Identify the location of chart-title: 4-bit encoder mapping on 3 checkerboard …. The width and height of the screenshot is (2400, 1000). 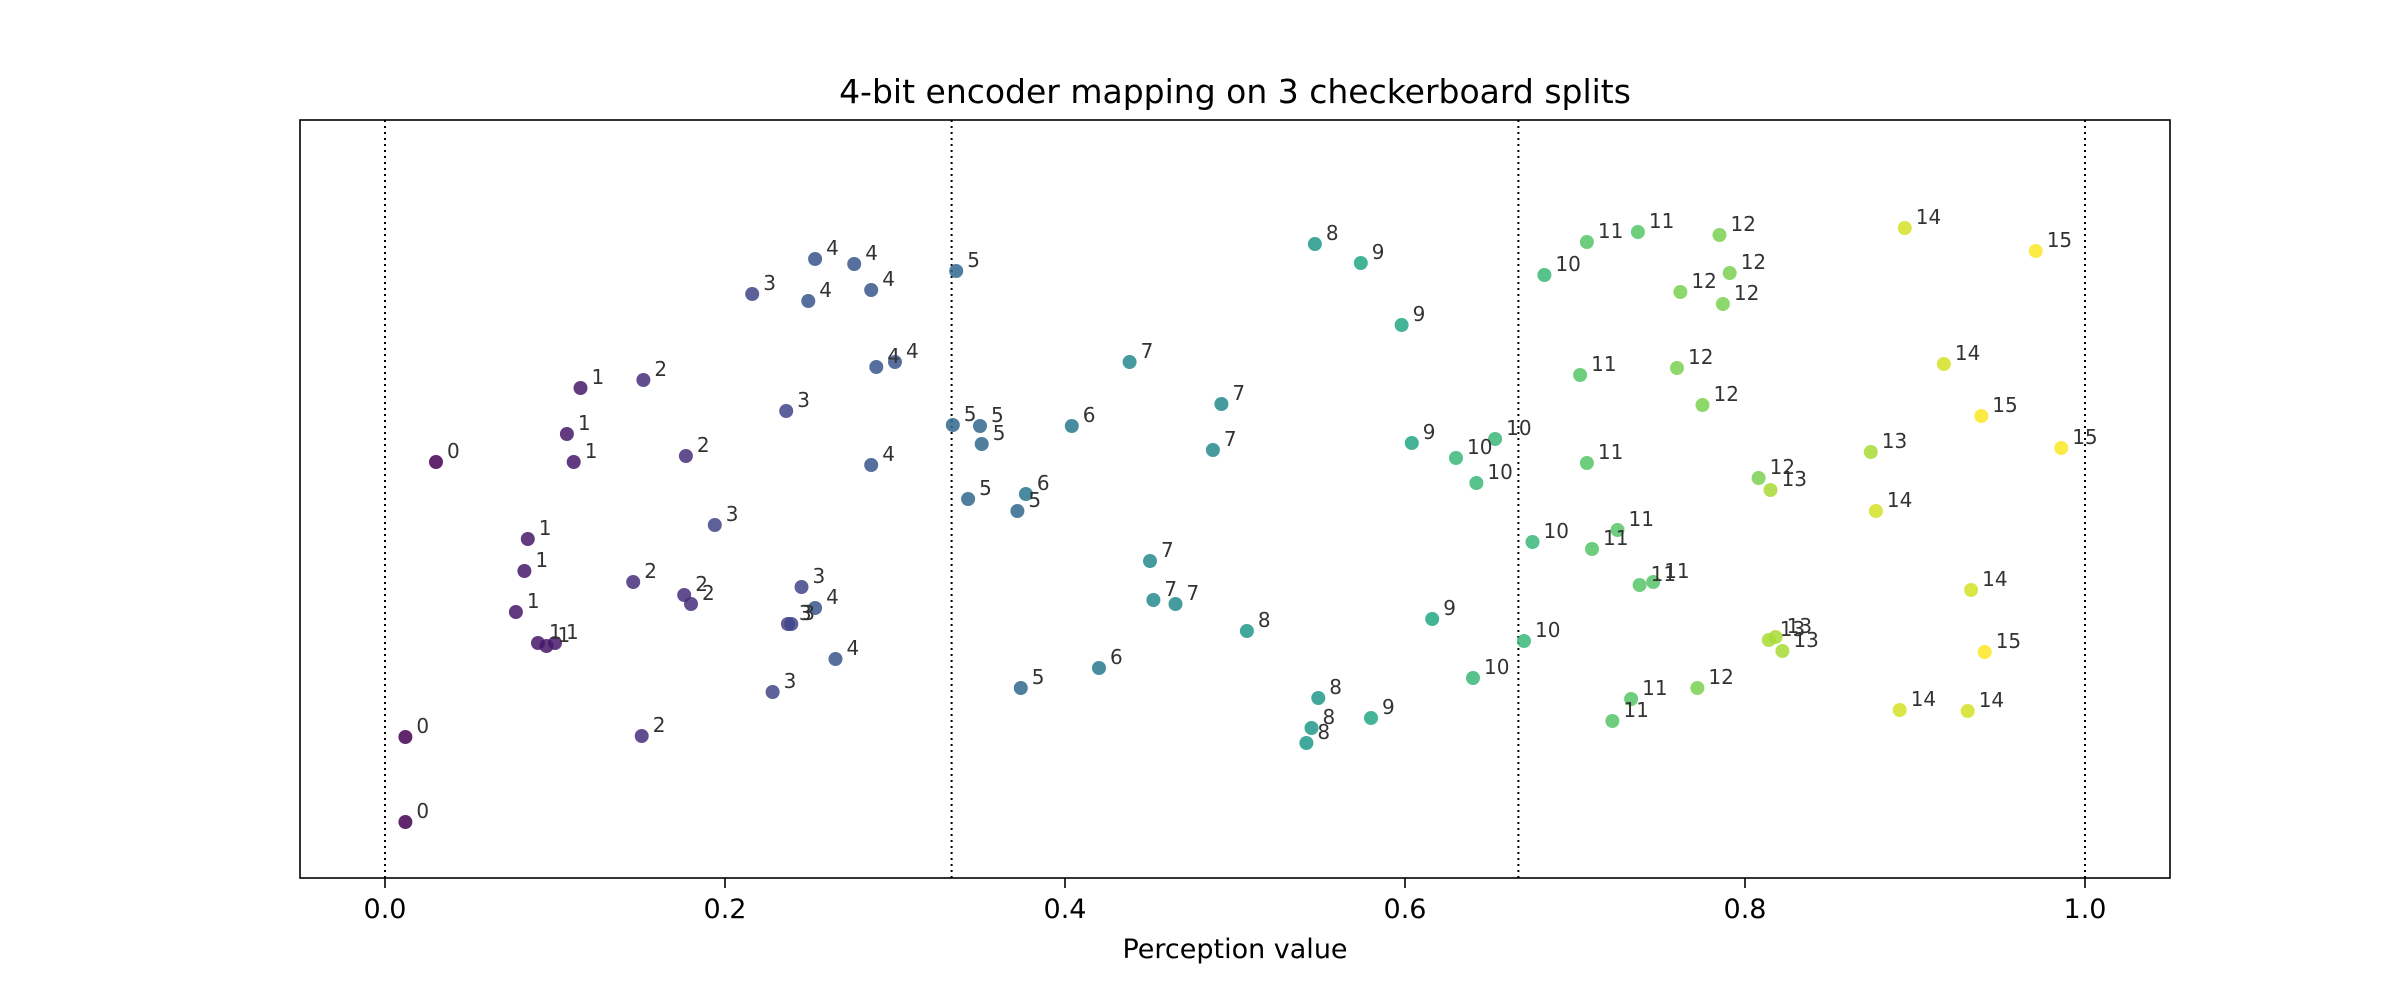
(1235, 91).